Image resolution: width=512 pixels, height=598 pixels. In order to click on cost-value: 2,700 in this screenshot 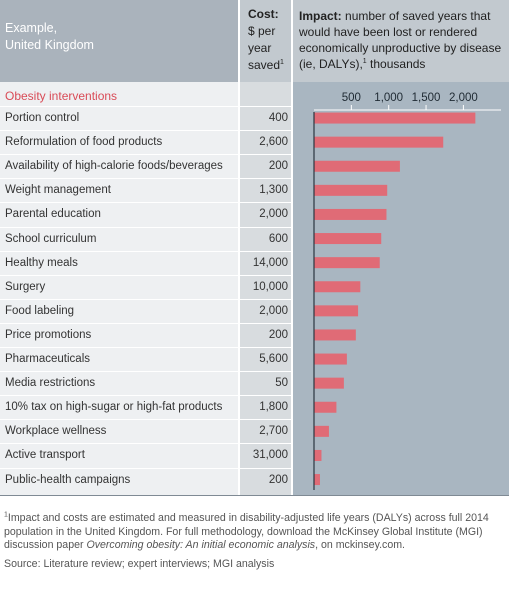, I will do `click(273, 431)`.